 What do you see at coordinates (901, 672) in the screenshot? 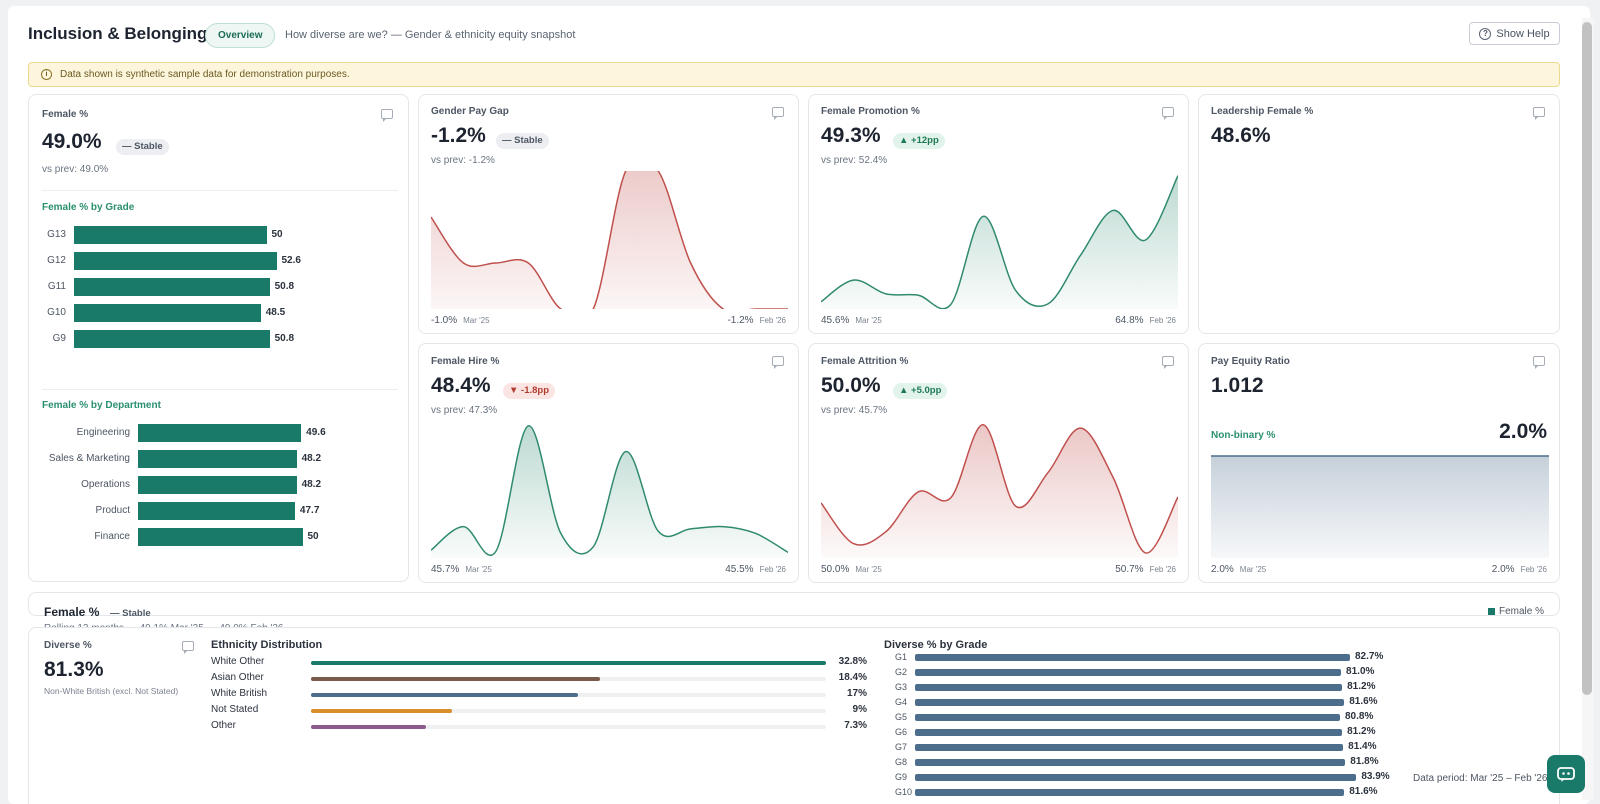
I see `diverse-grade-label: G2` at bounding box center [901, 672].